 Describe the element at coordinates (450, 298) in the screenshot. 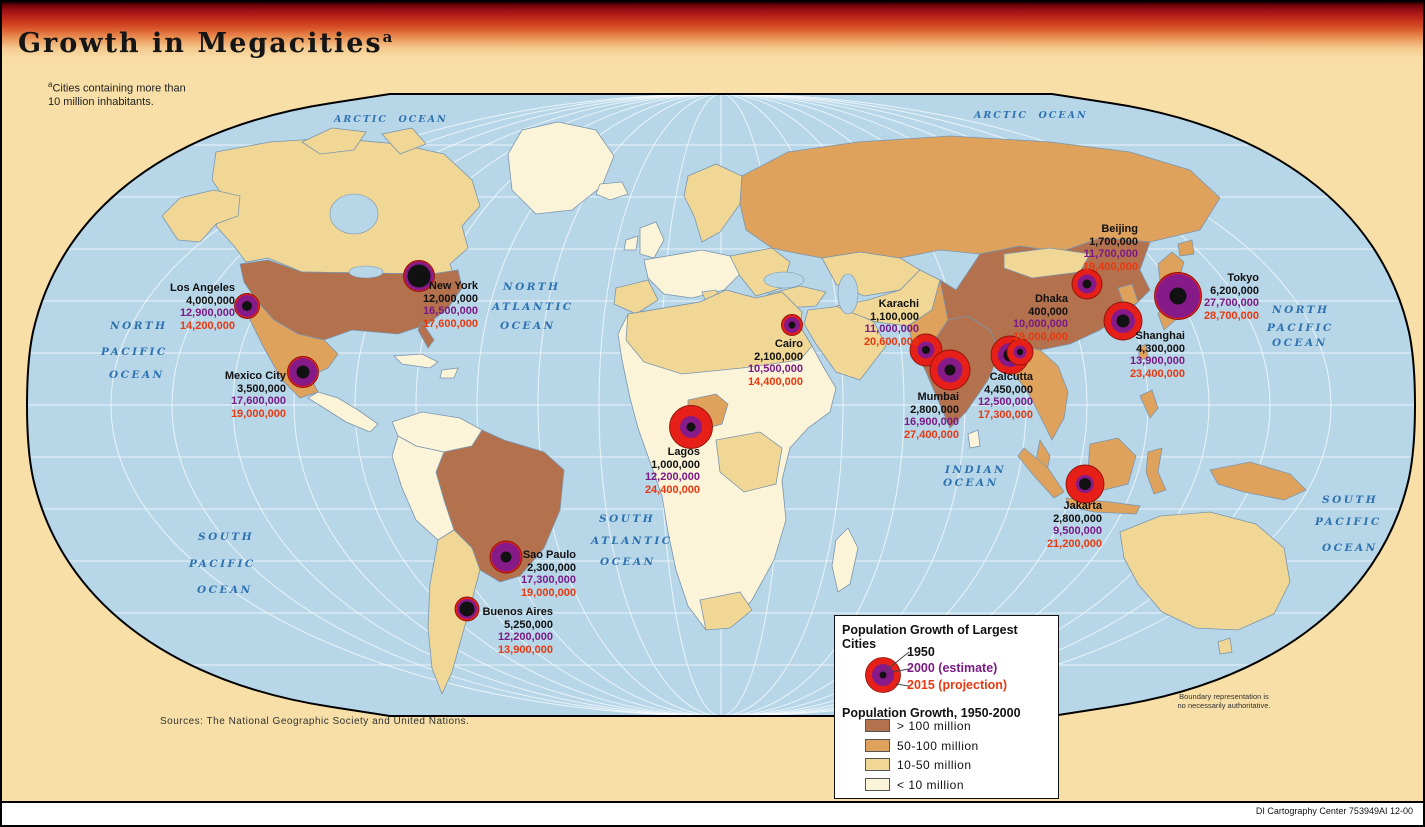

I see `city-value-1950: 12,000,000` at that location.